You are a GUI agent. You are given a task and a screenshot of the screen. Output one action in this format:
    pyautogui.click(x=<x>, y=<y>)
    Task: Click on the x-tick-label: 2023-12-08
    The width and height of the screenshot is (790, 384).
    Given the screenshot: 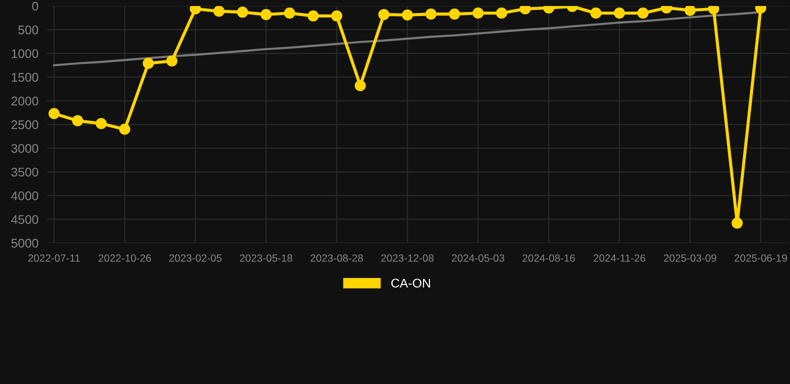 What is the action you would take?
    pyautogui.click(x=407, y=258)
    